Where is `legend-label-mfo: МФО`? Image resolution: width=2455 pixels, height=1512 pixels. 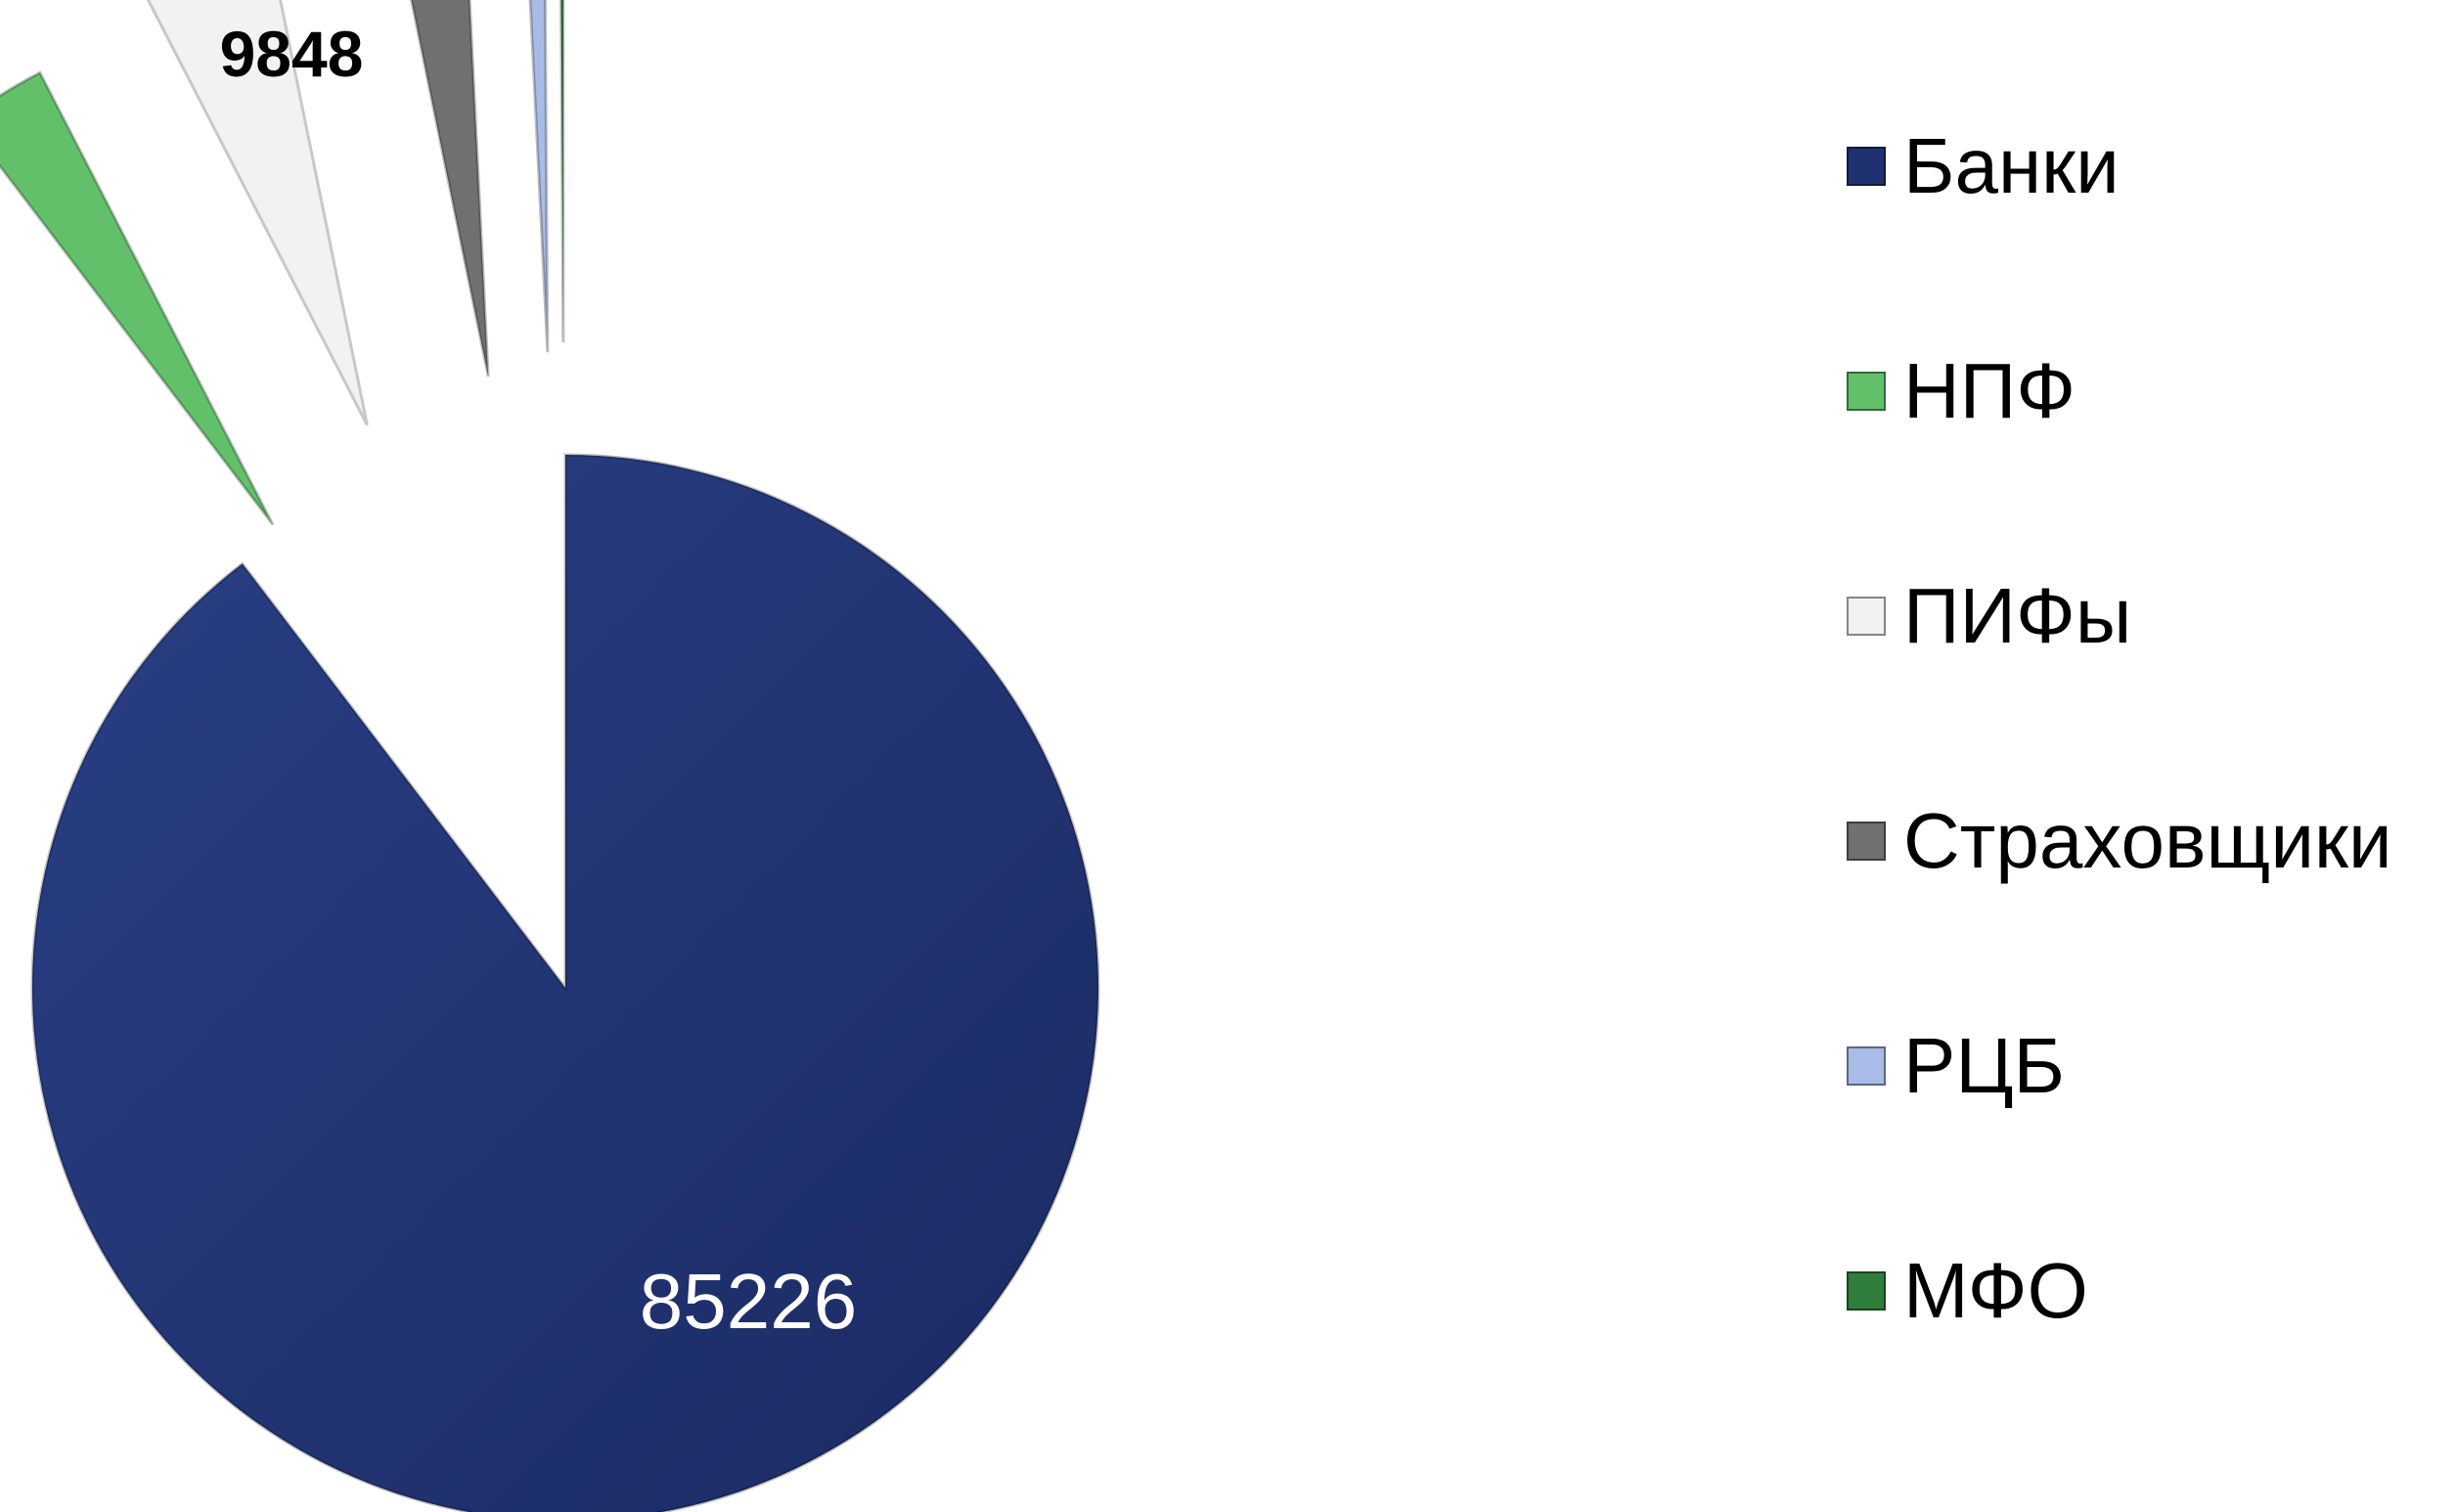 legend-label-mfo: МФО is located at coordinates (1996, 1291).